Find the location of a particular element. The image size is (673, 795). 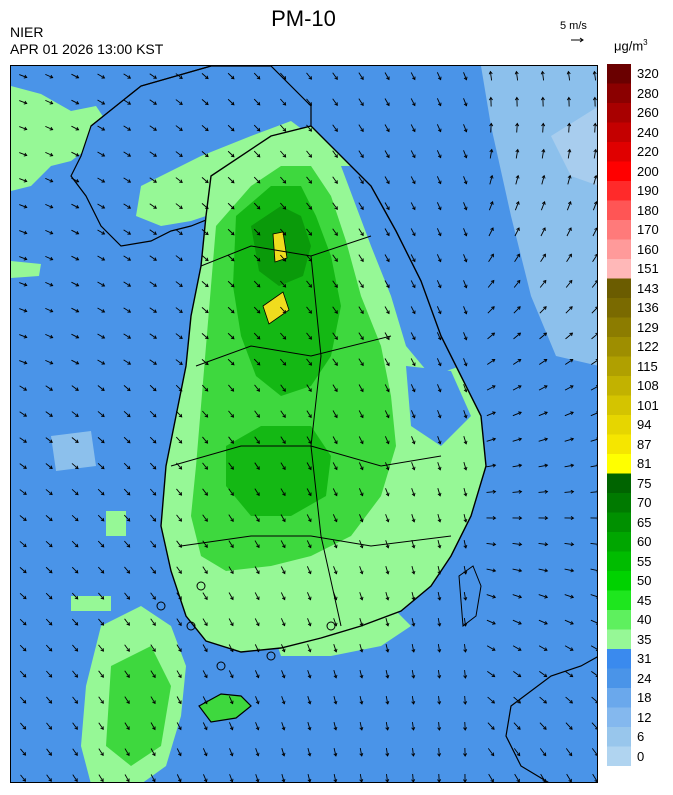

legend-tick-label: 6 is located at coordinates (641, 737).